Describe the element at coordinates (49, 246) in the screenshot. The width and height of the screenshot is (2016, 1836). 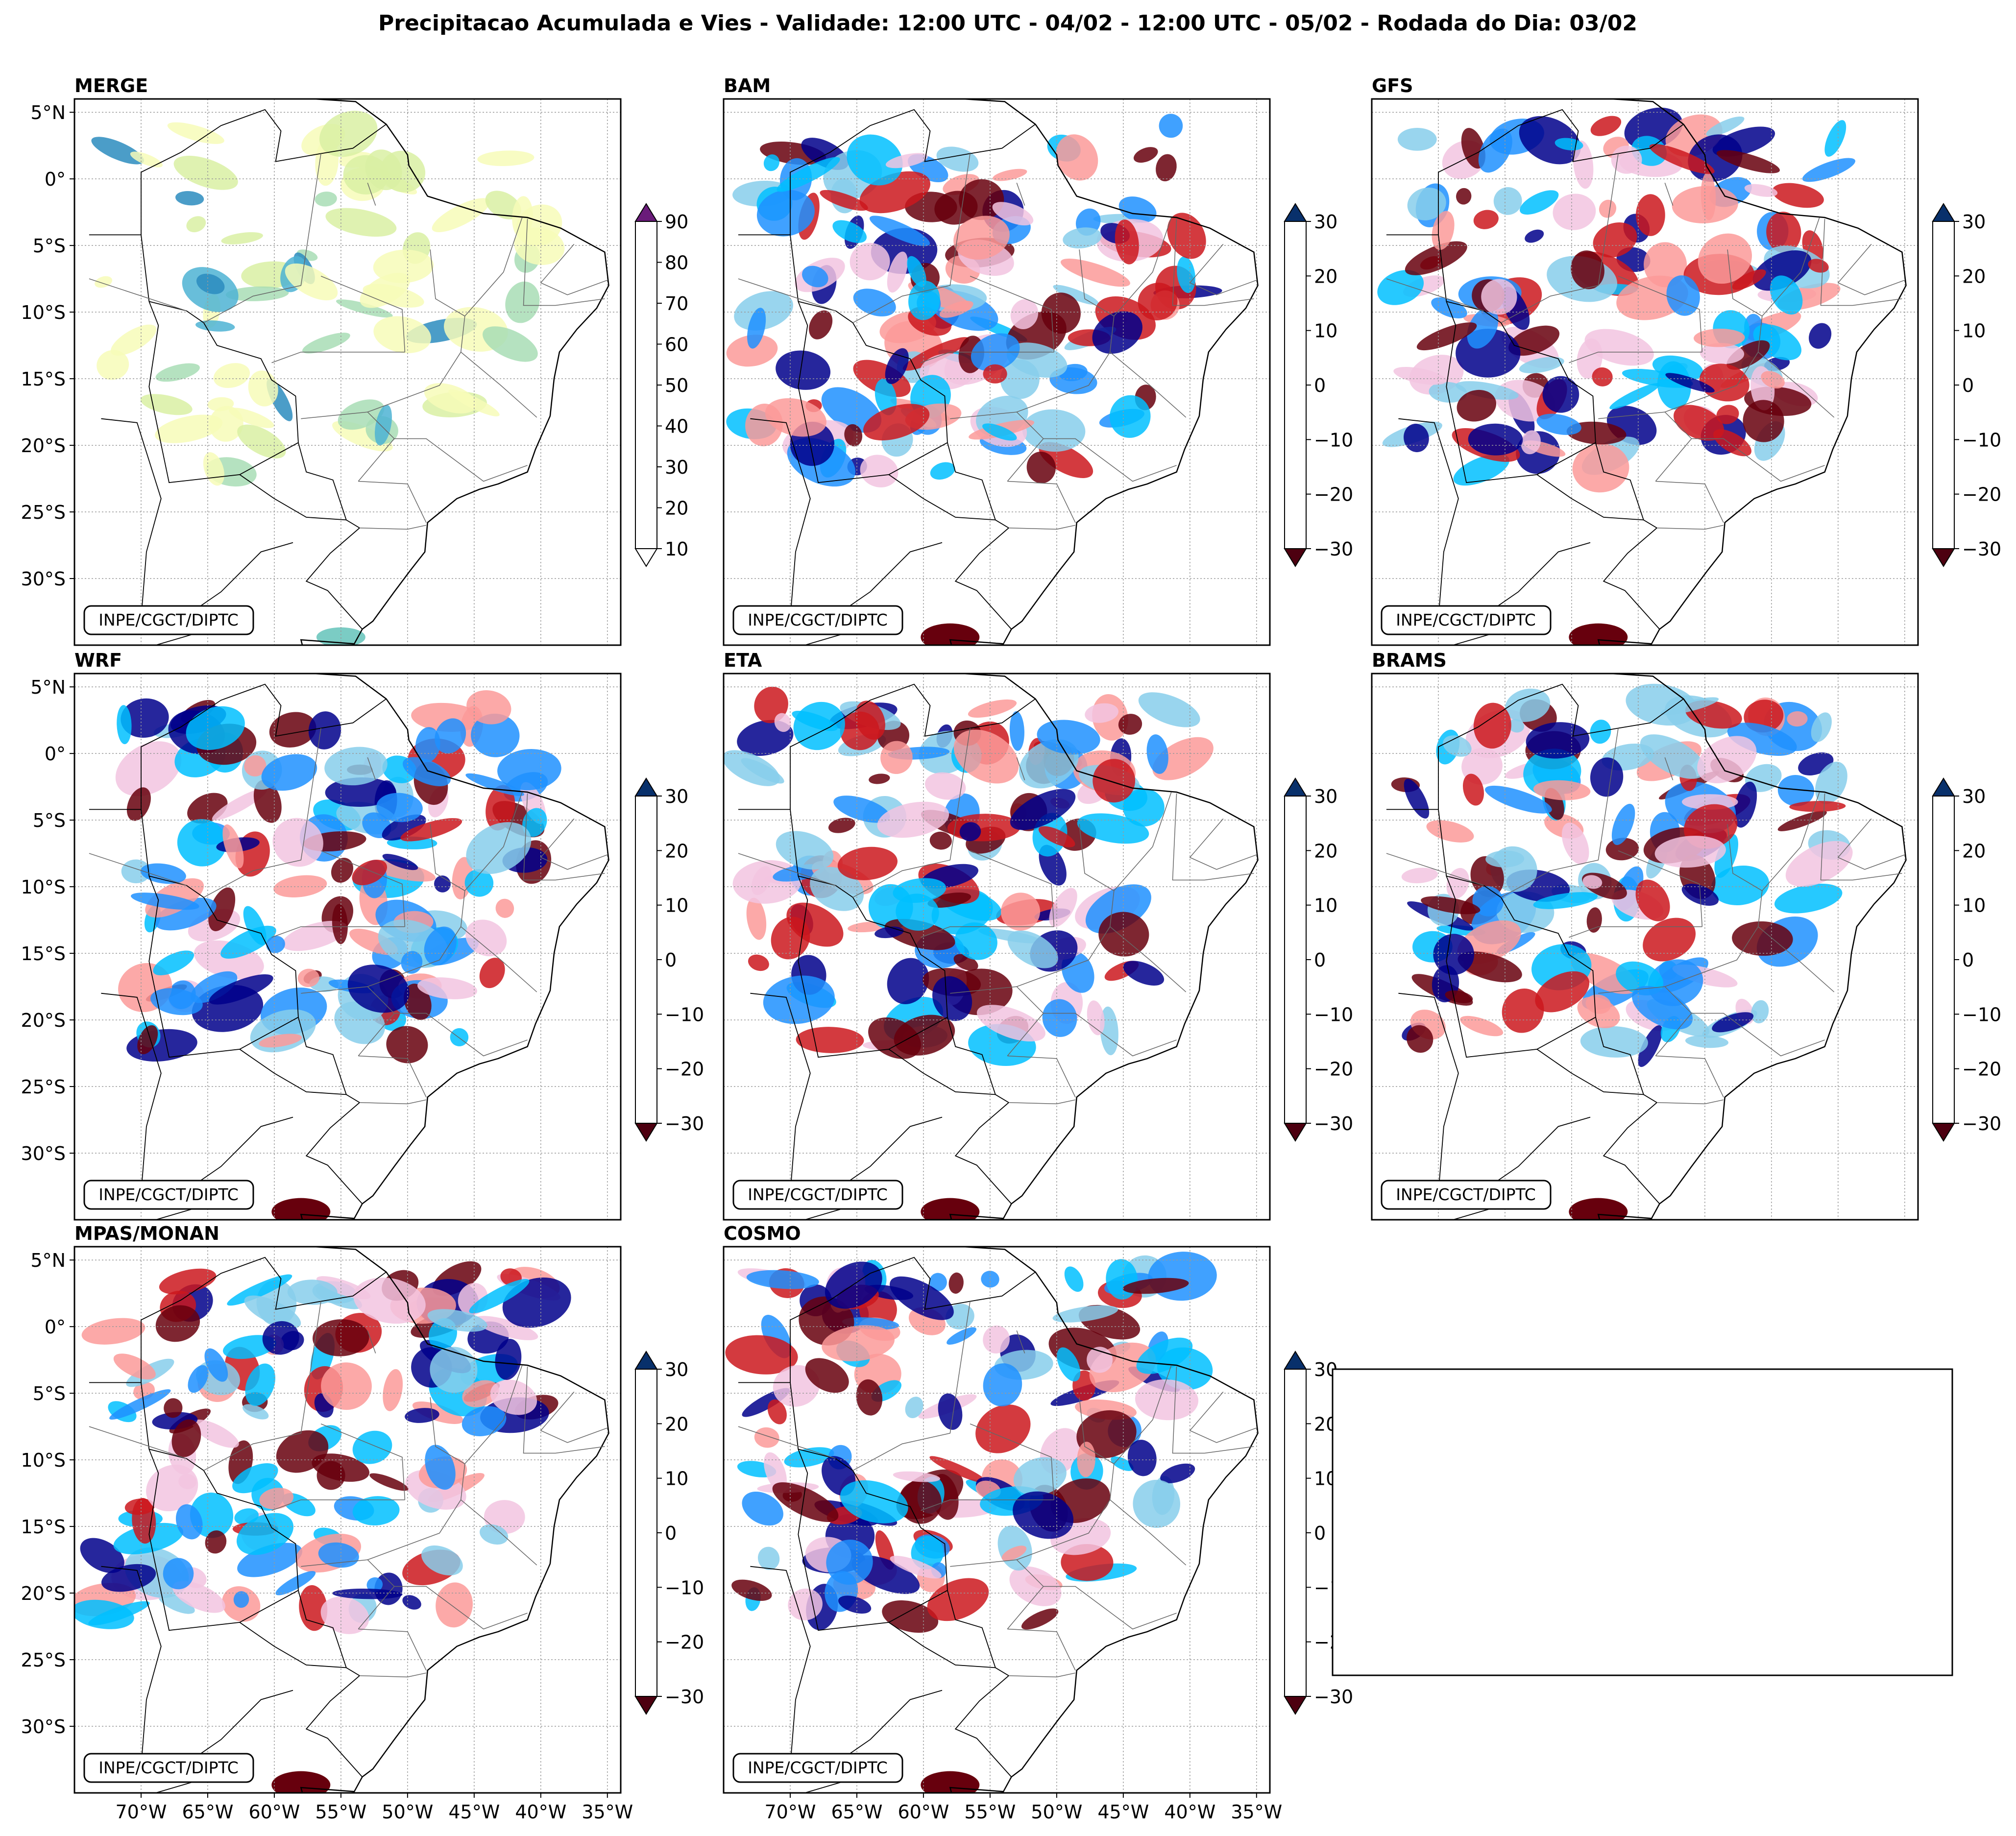
I see `lat-tick-label: 5°S` at that location.